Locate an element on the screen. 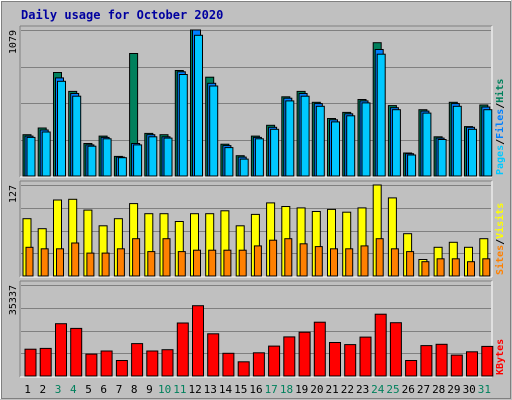  x-tick-label: 31 is located at coordinates (484, 389).